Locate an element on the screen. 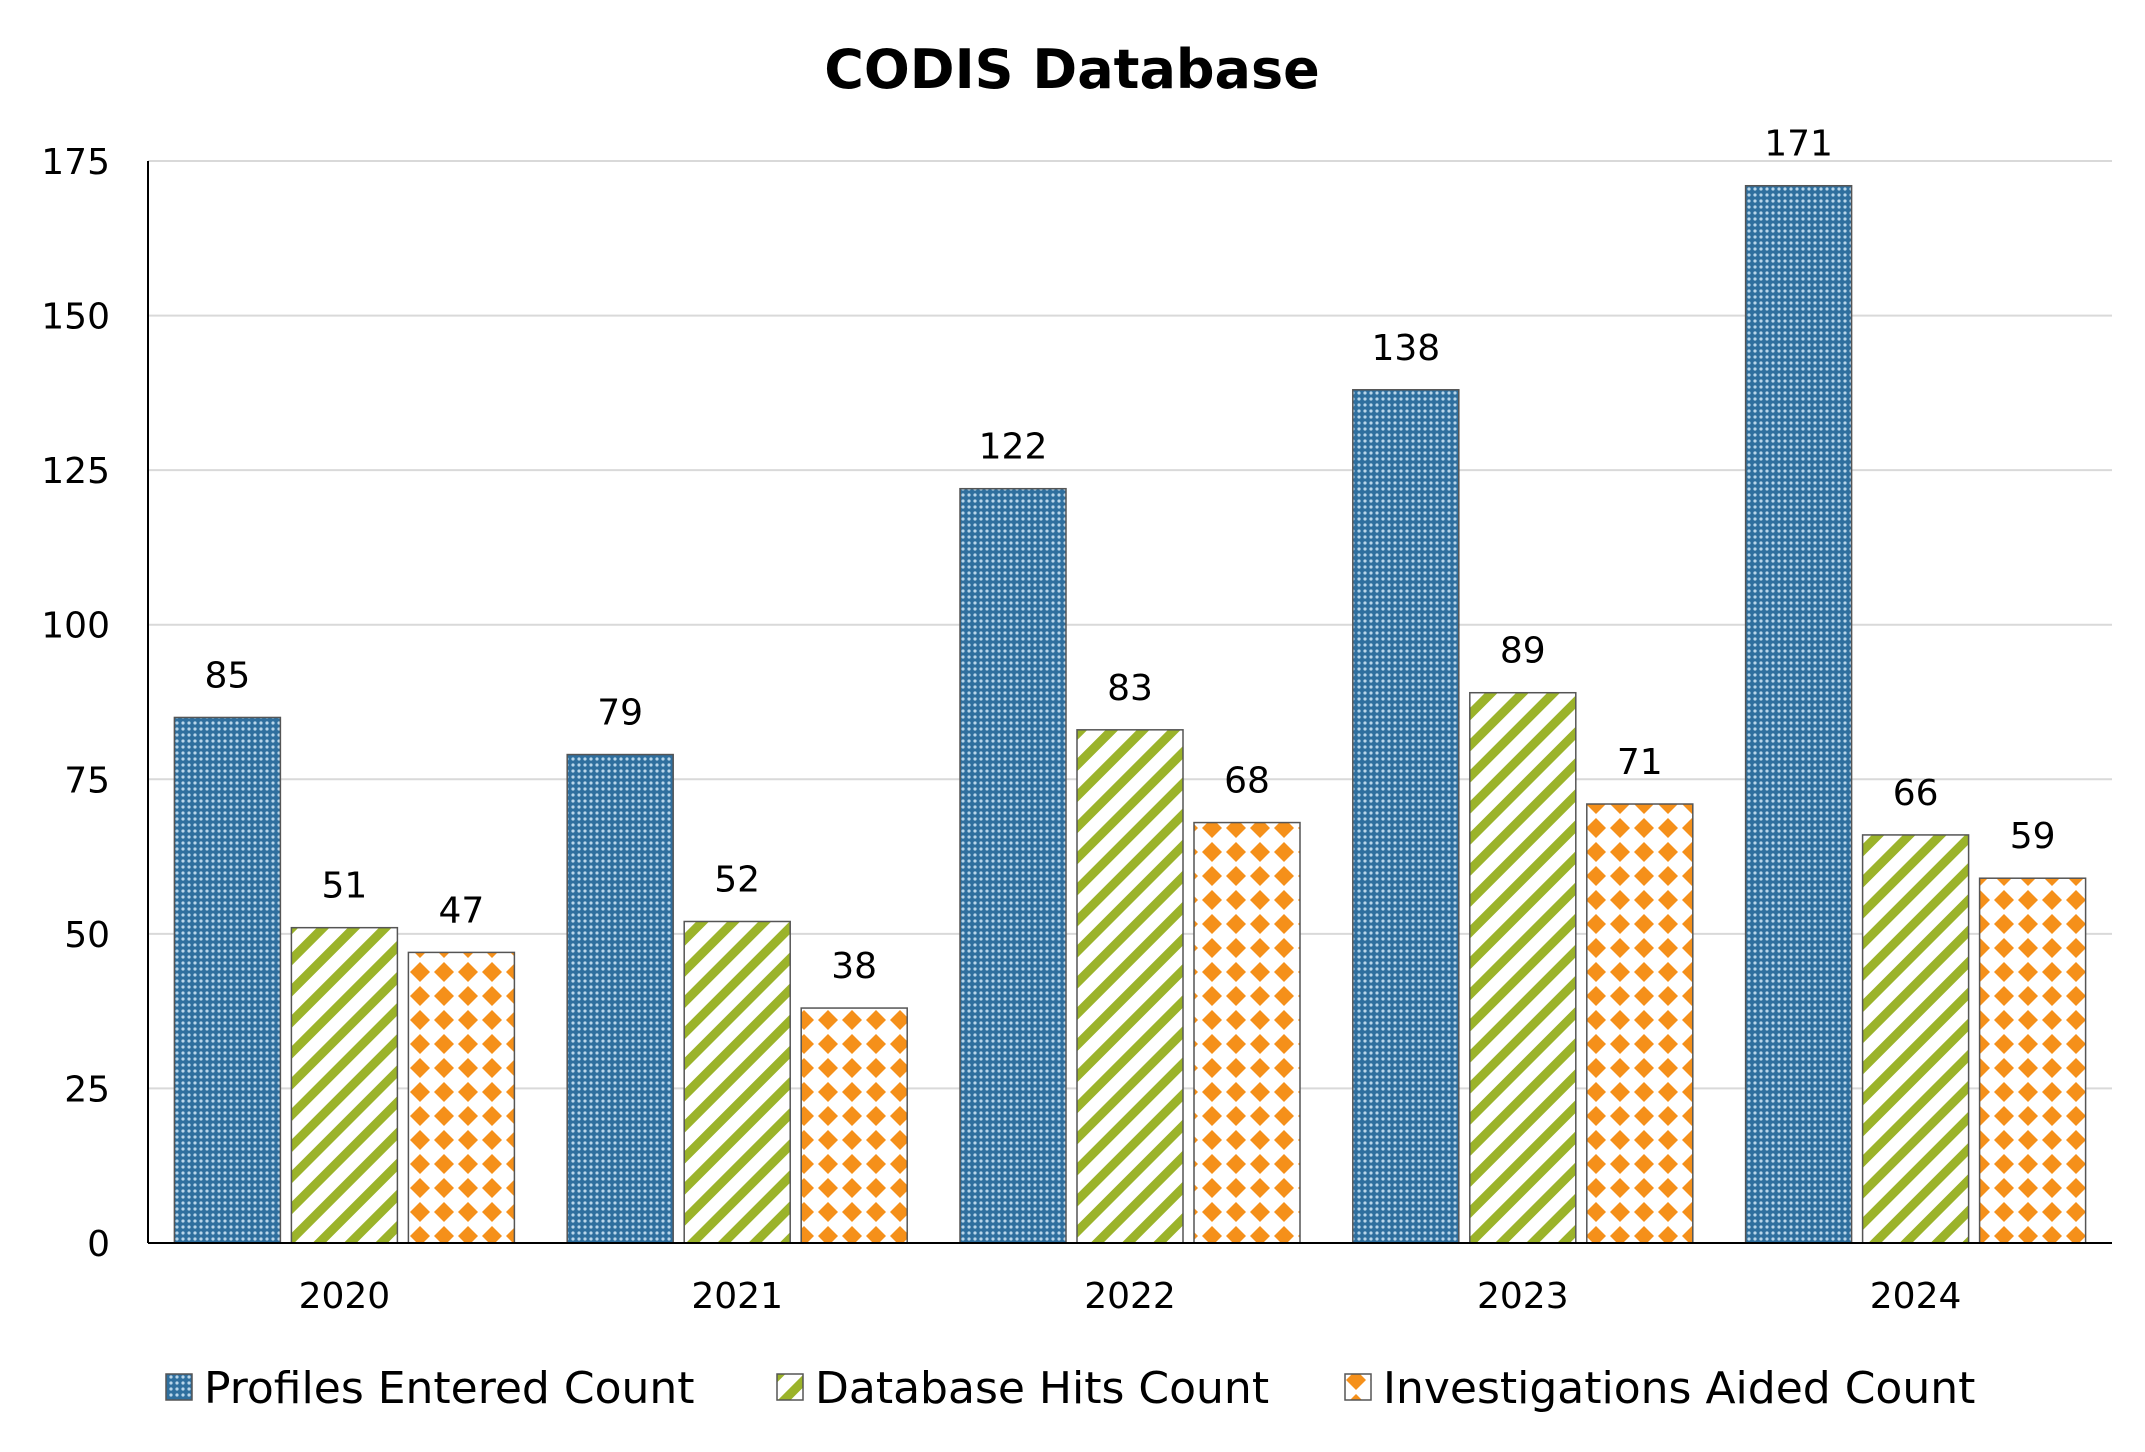  y-axis-ticks: 0 25 50 75 100 125 150 175 is located at coordinates (75, 703).